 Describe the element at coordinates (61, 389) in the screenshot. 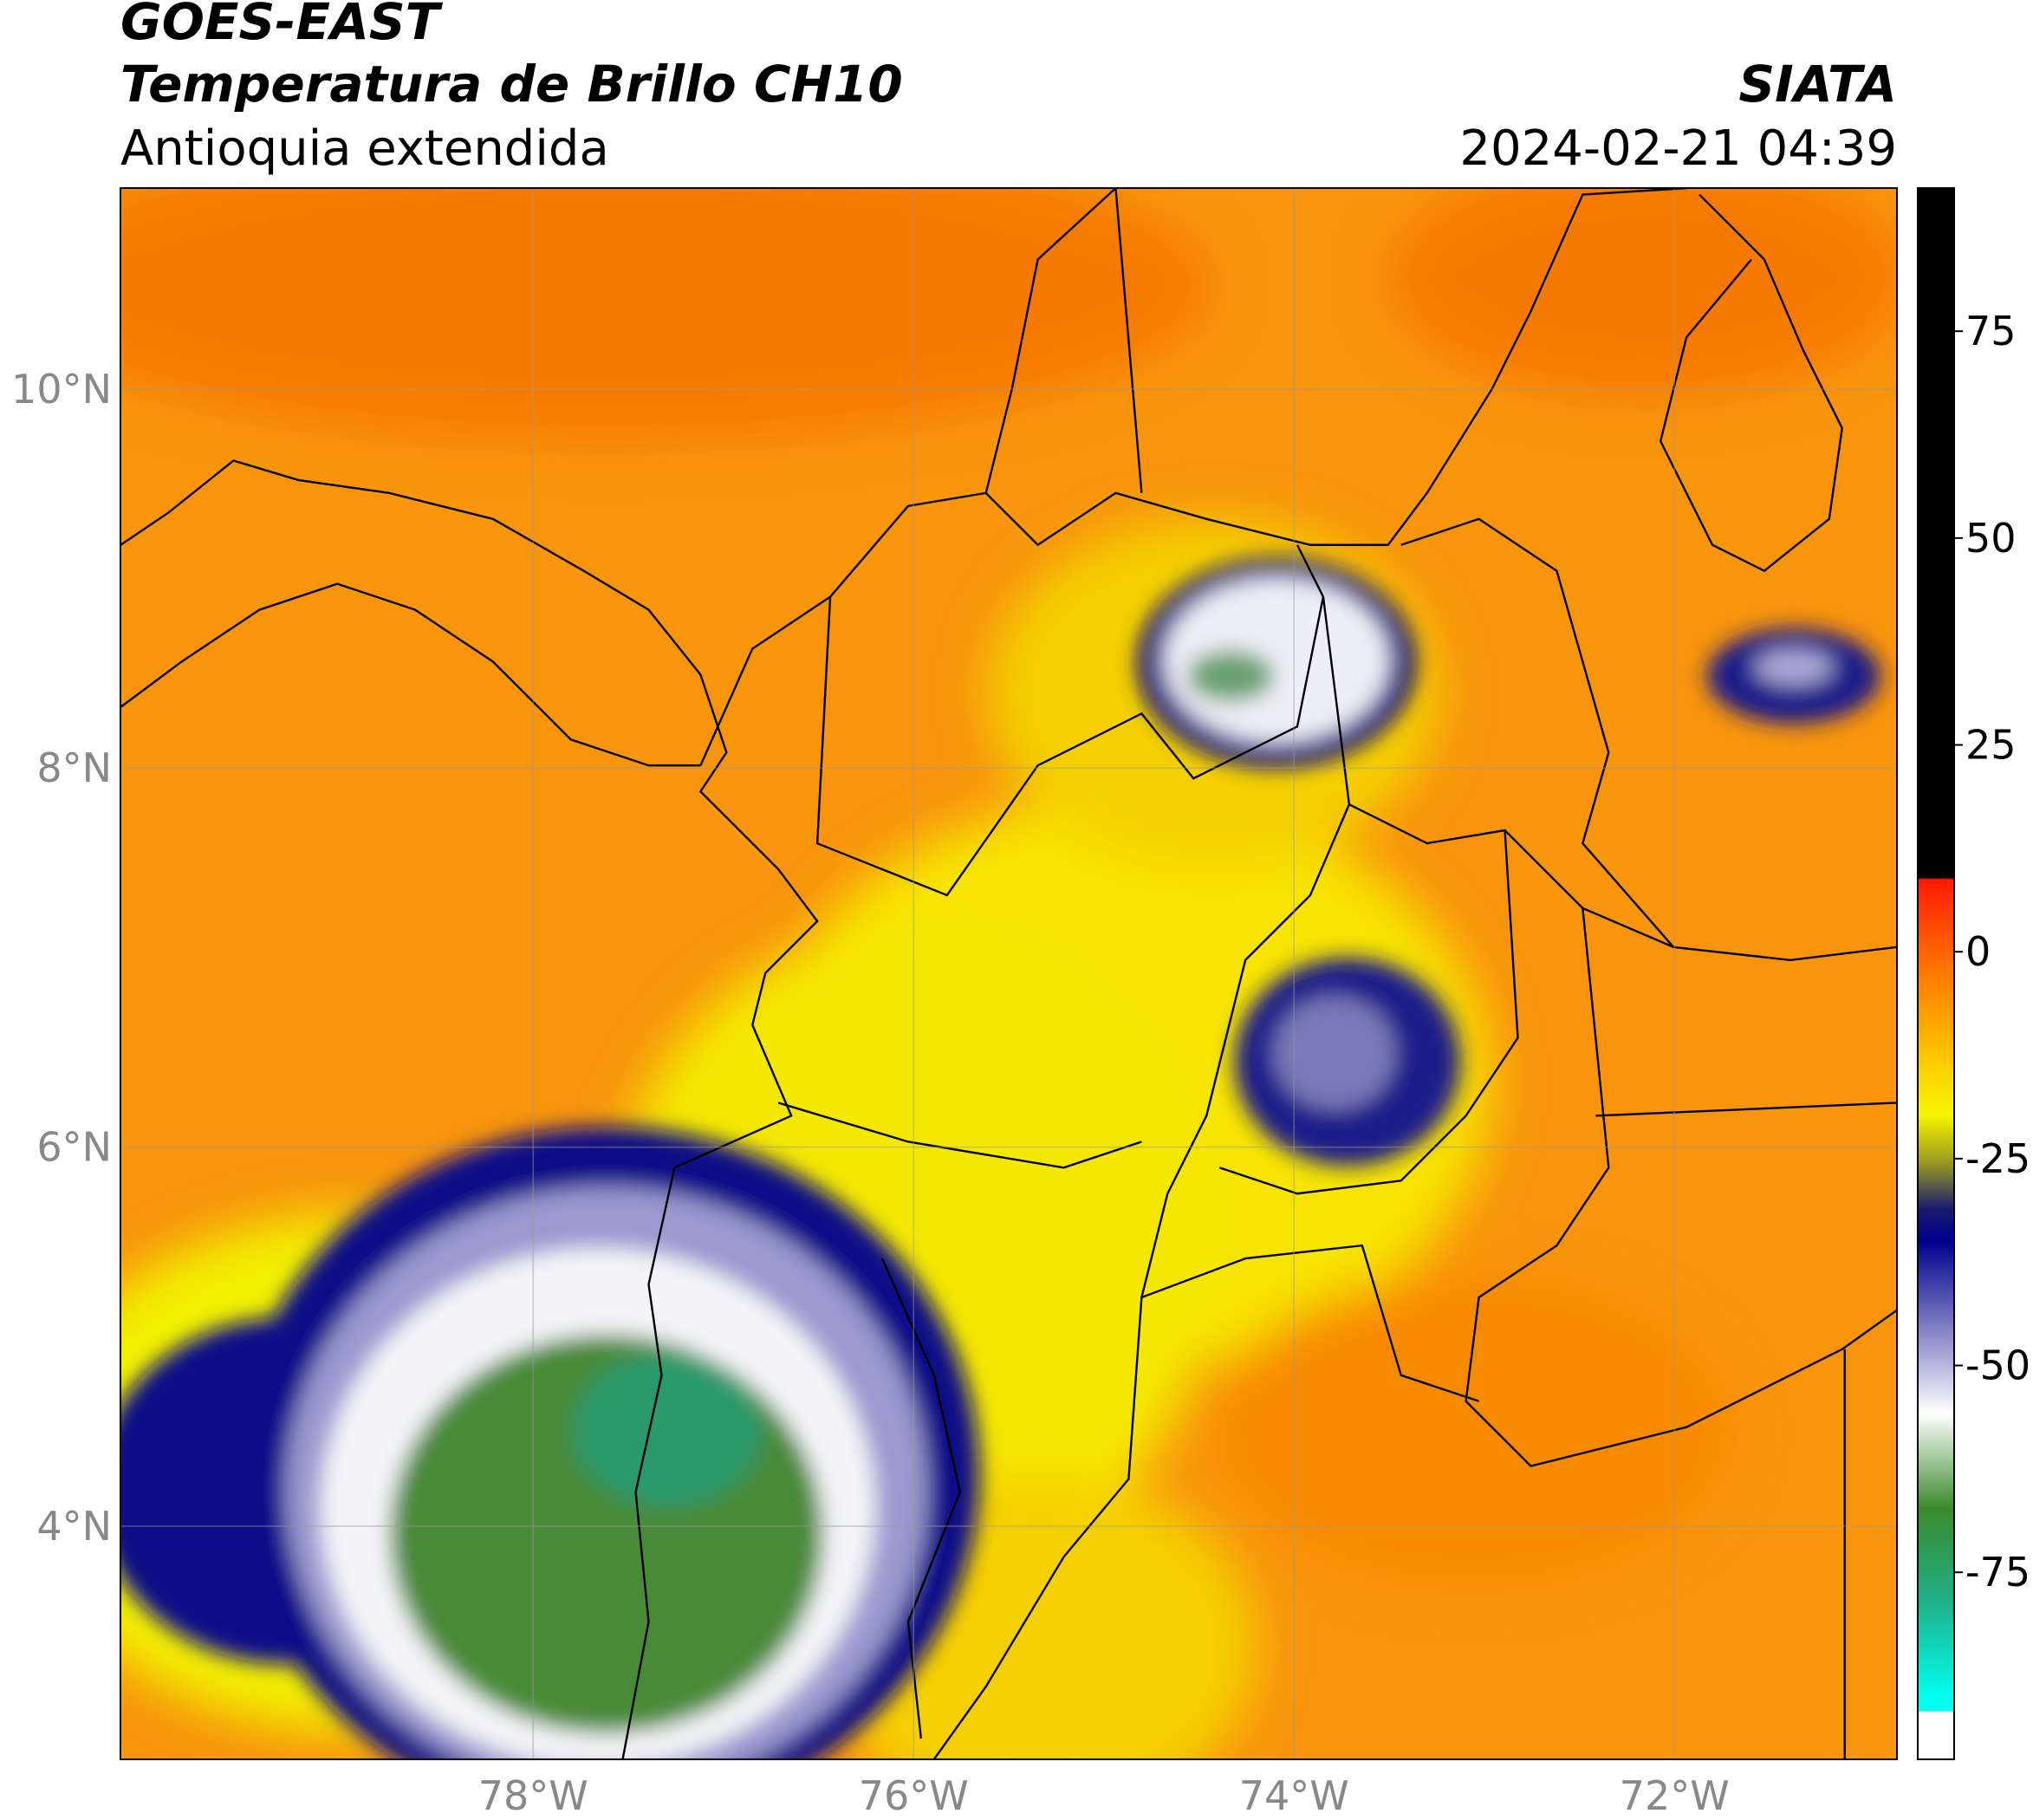

I see `y-tick-label: 10°N` at that location.